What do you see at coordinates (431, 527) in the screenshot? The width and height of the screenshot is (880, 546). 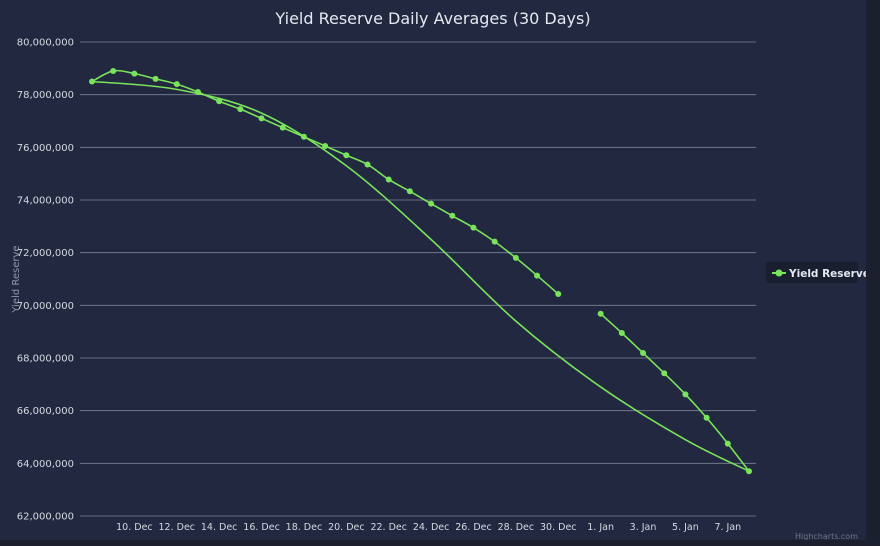 I see `x-tick-label: 24. Dec` at bounding box center [431, 527].